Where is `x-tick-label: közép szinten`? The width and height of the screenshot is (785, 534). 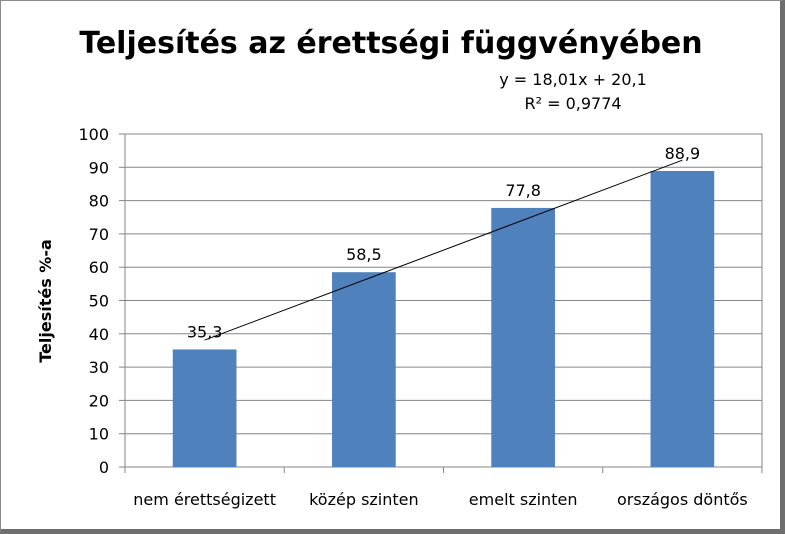 x-tick-label: közép szinten is located at coordinates (364, 499).